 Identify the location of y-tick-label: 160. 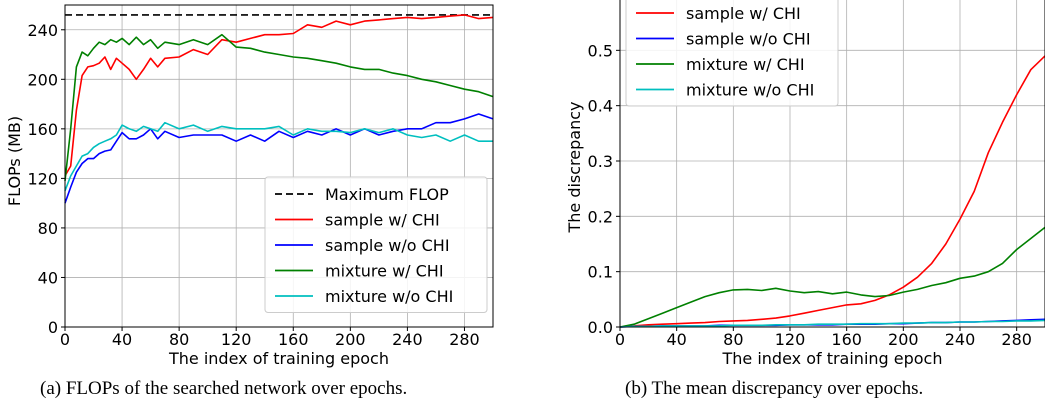
(42, 129).